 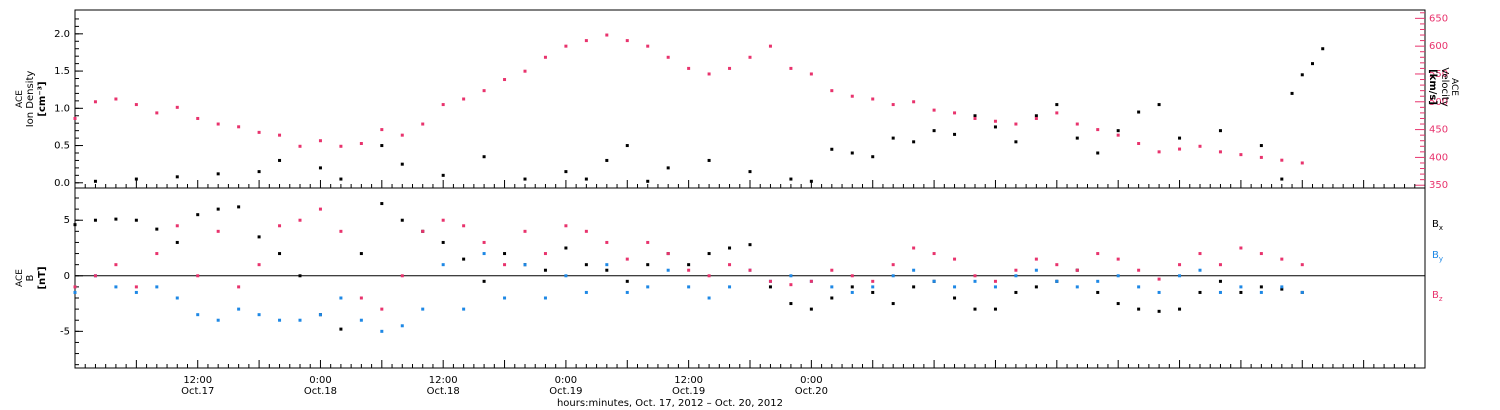 I want to click on field-axis-label-line1: ACE, so click(x=20, y=278).